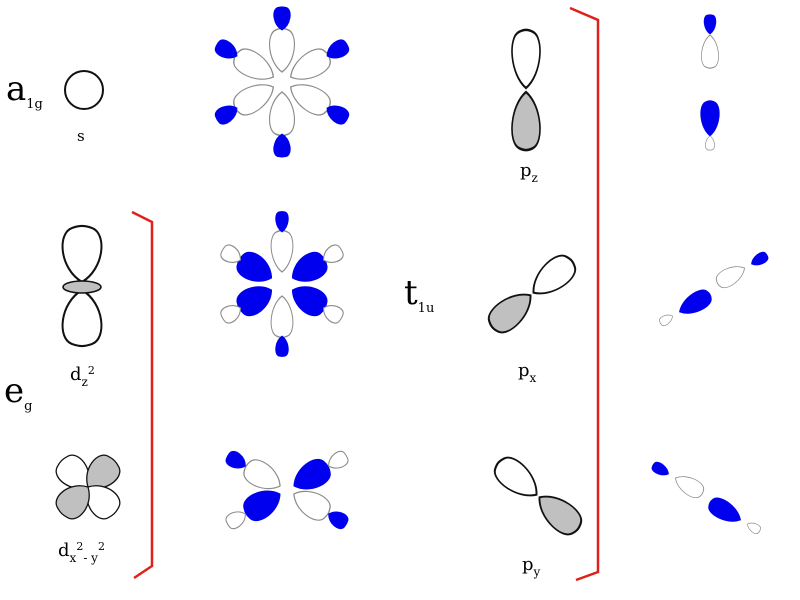 The height and width of the screenshot is (600, 800). Describe the element at coordinates (24, 90) in the screenshot. I see `a1g-symmetry-label: a1g` at that location.